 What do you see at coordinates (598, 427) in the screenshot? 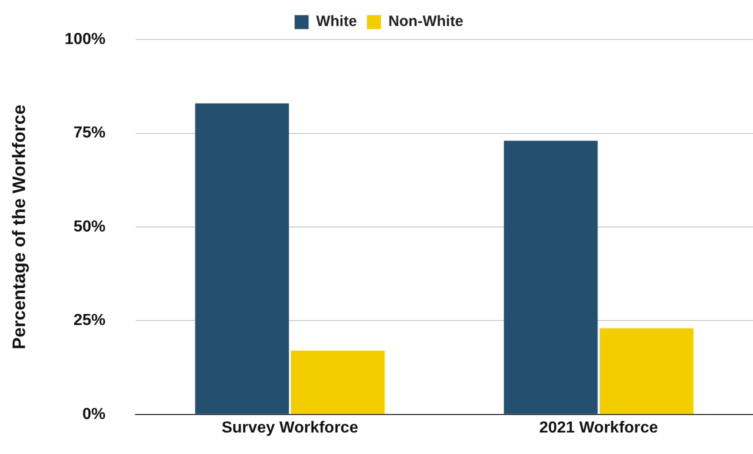
I see `x-tick-label: 2021 Workforce` at bounding box center [598, 427].